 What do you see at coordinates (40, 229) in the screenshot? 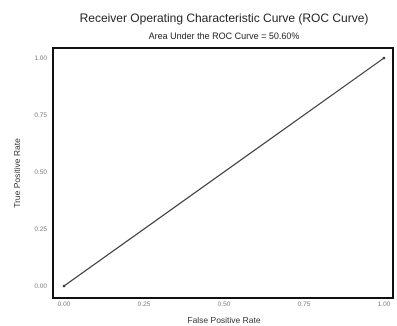
I see `y-tick-label: 0.25` at bounding box center [40, 229].